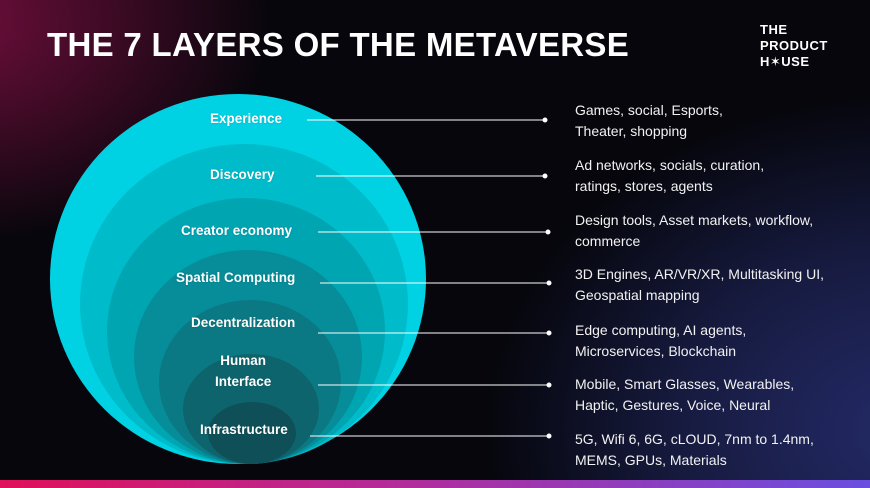  Describe the element at coordinates (631, 131) in the screenshot. I see `layer-desc-line: Theater, shopping` at that location.